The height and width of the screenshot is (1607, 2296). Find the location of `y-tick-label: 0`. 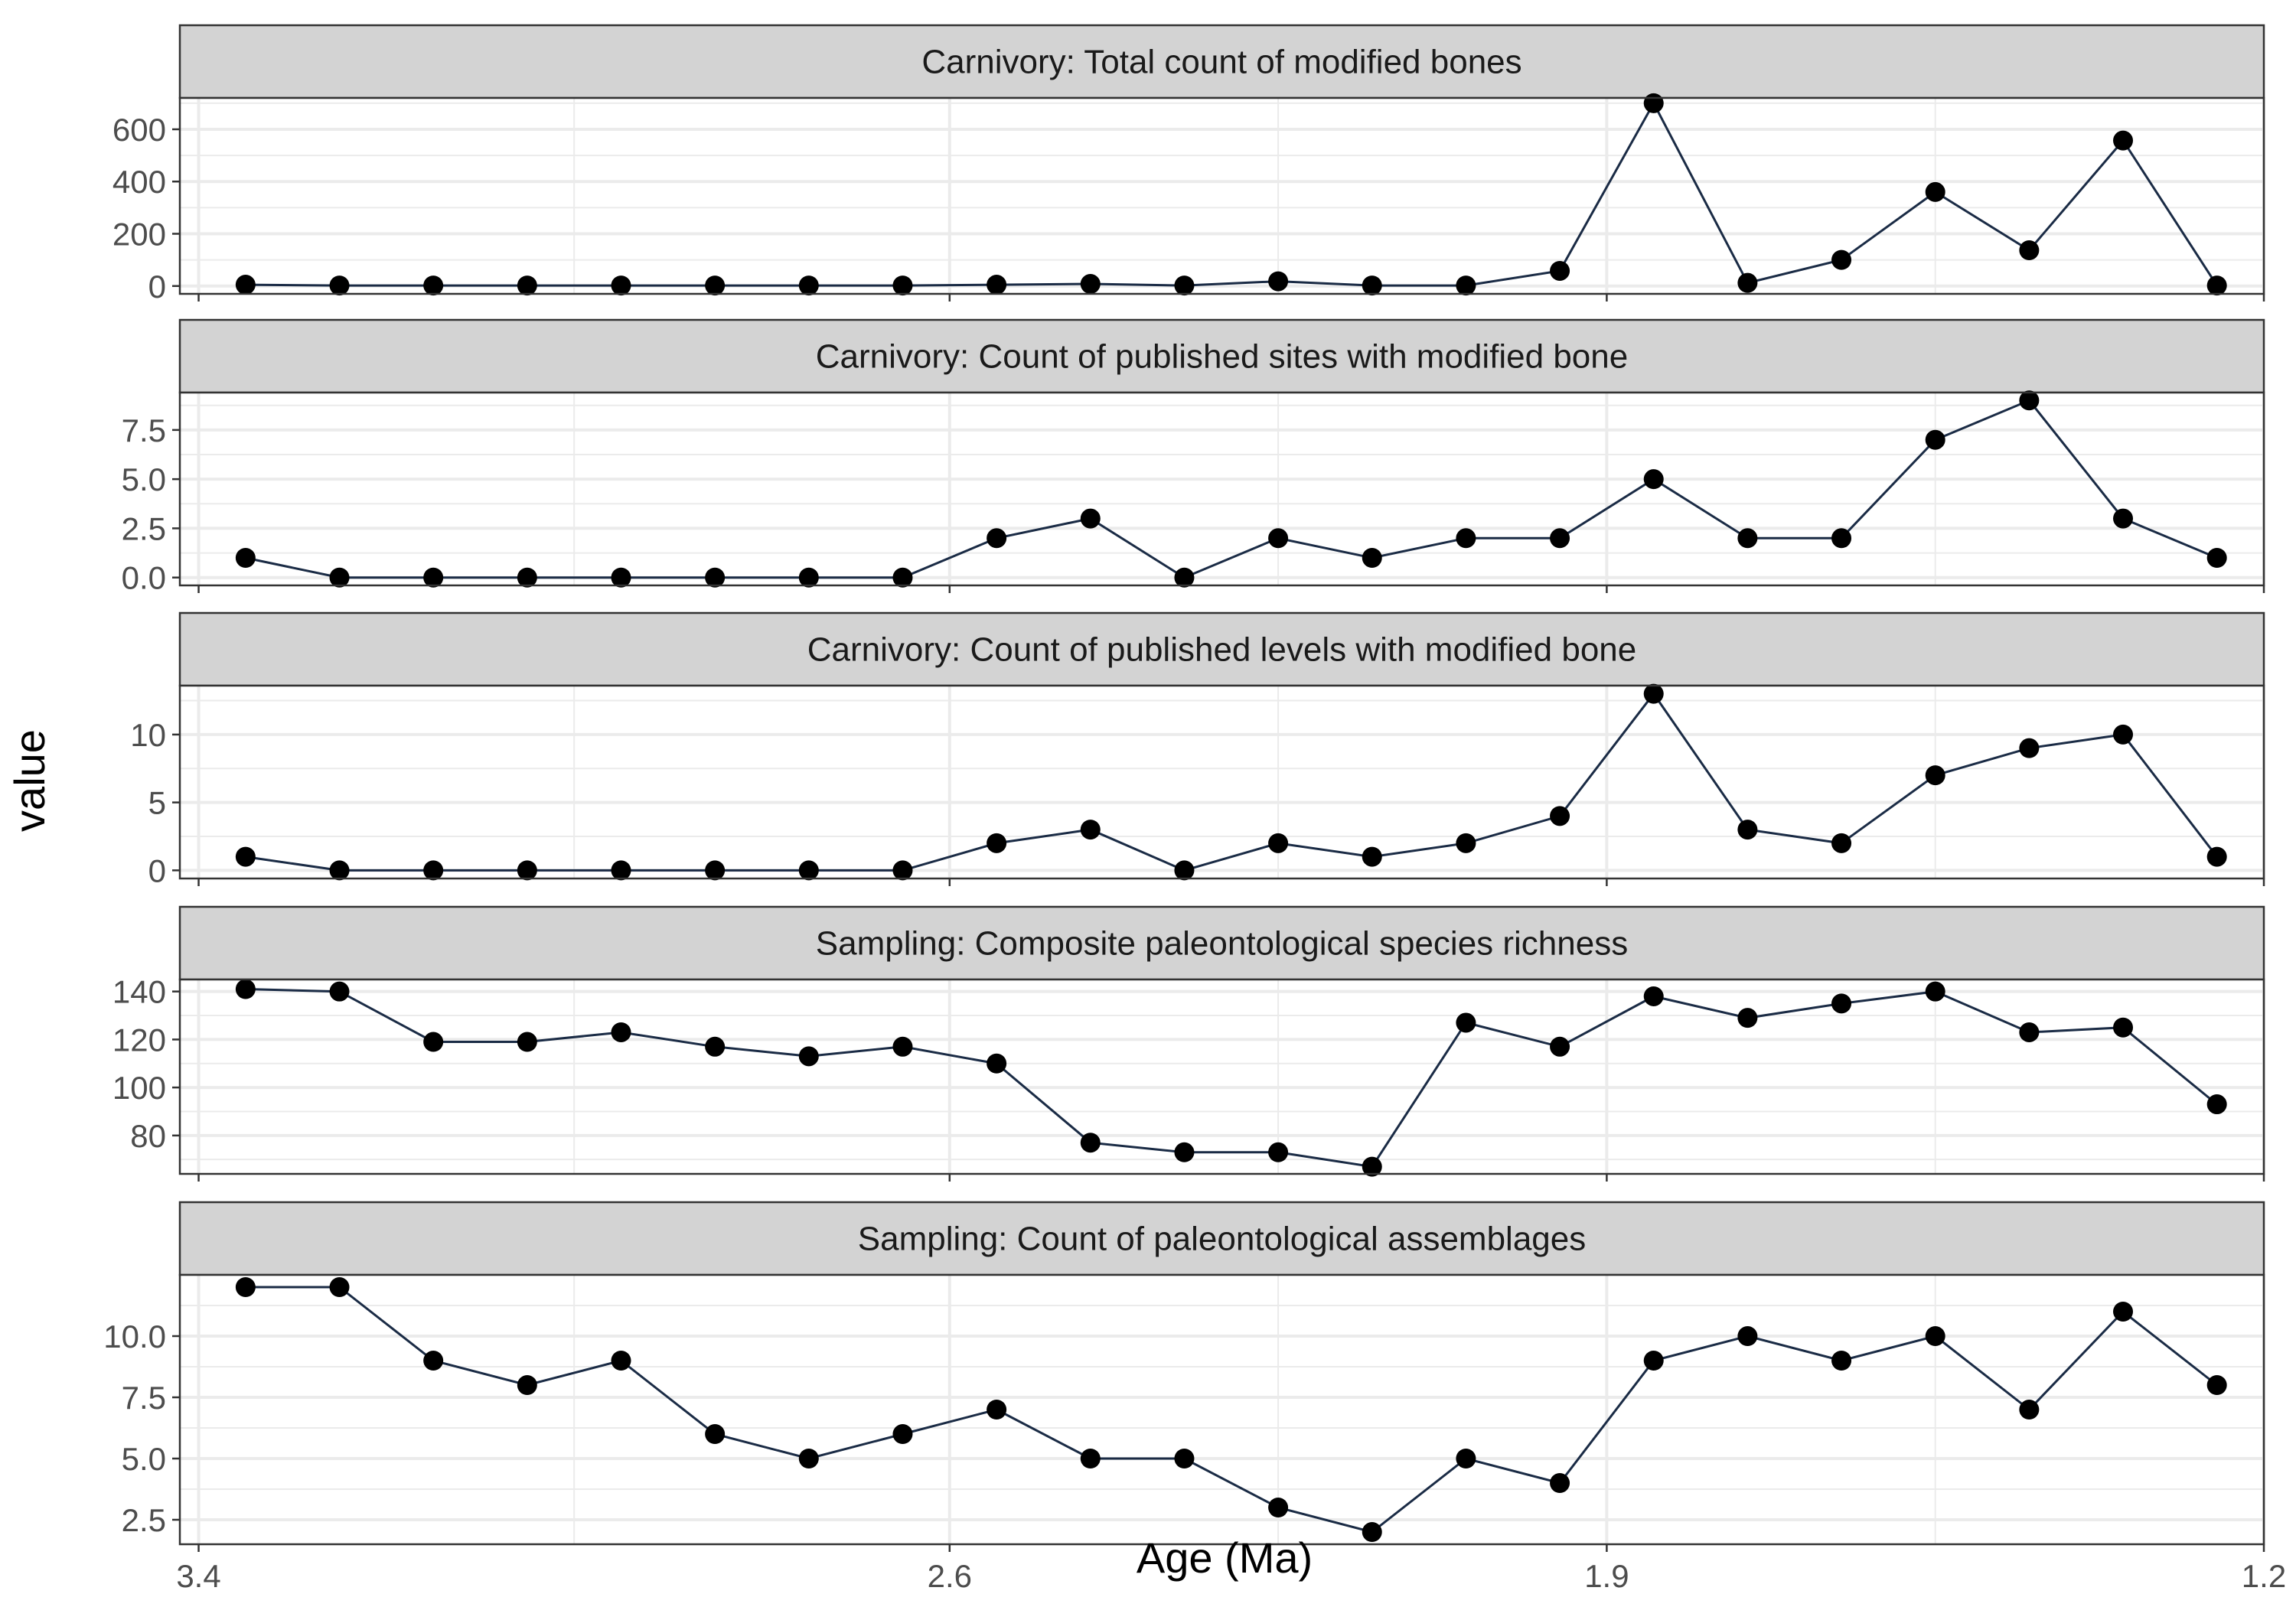

y-tick-label: 0 is located at coordinates (157, 287).